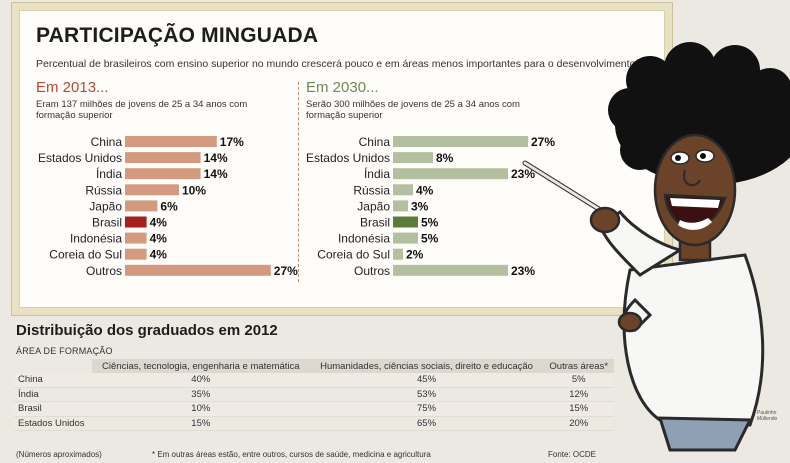 Image resolution: width=790 pixels, height=463 pixels. Describe the element at coordinates (177, 35) in the screenshot. I see `page-title: PARTICIPAÇÃO MINGUADA` at that location.